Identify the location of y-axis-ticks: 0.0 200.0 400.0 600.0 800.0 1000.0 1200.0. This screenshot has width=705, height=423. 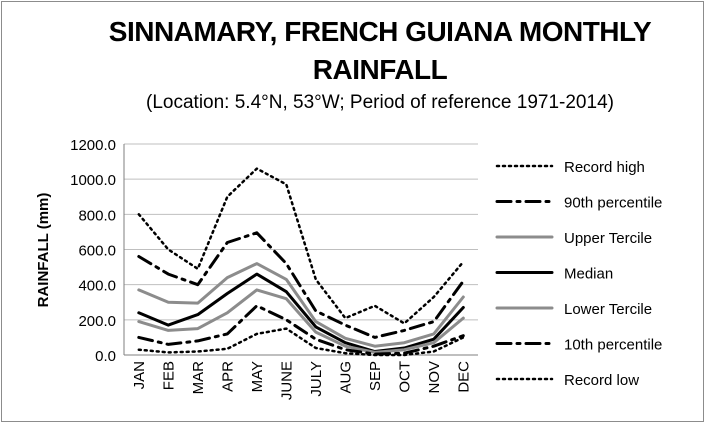
(93, 251).